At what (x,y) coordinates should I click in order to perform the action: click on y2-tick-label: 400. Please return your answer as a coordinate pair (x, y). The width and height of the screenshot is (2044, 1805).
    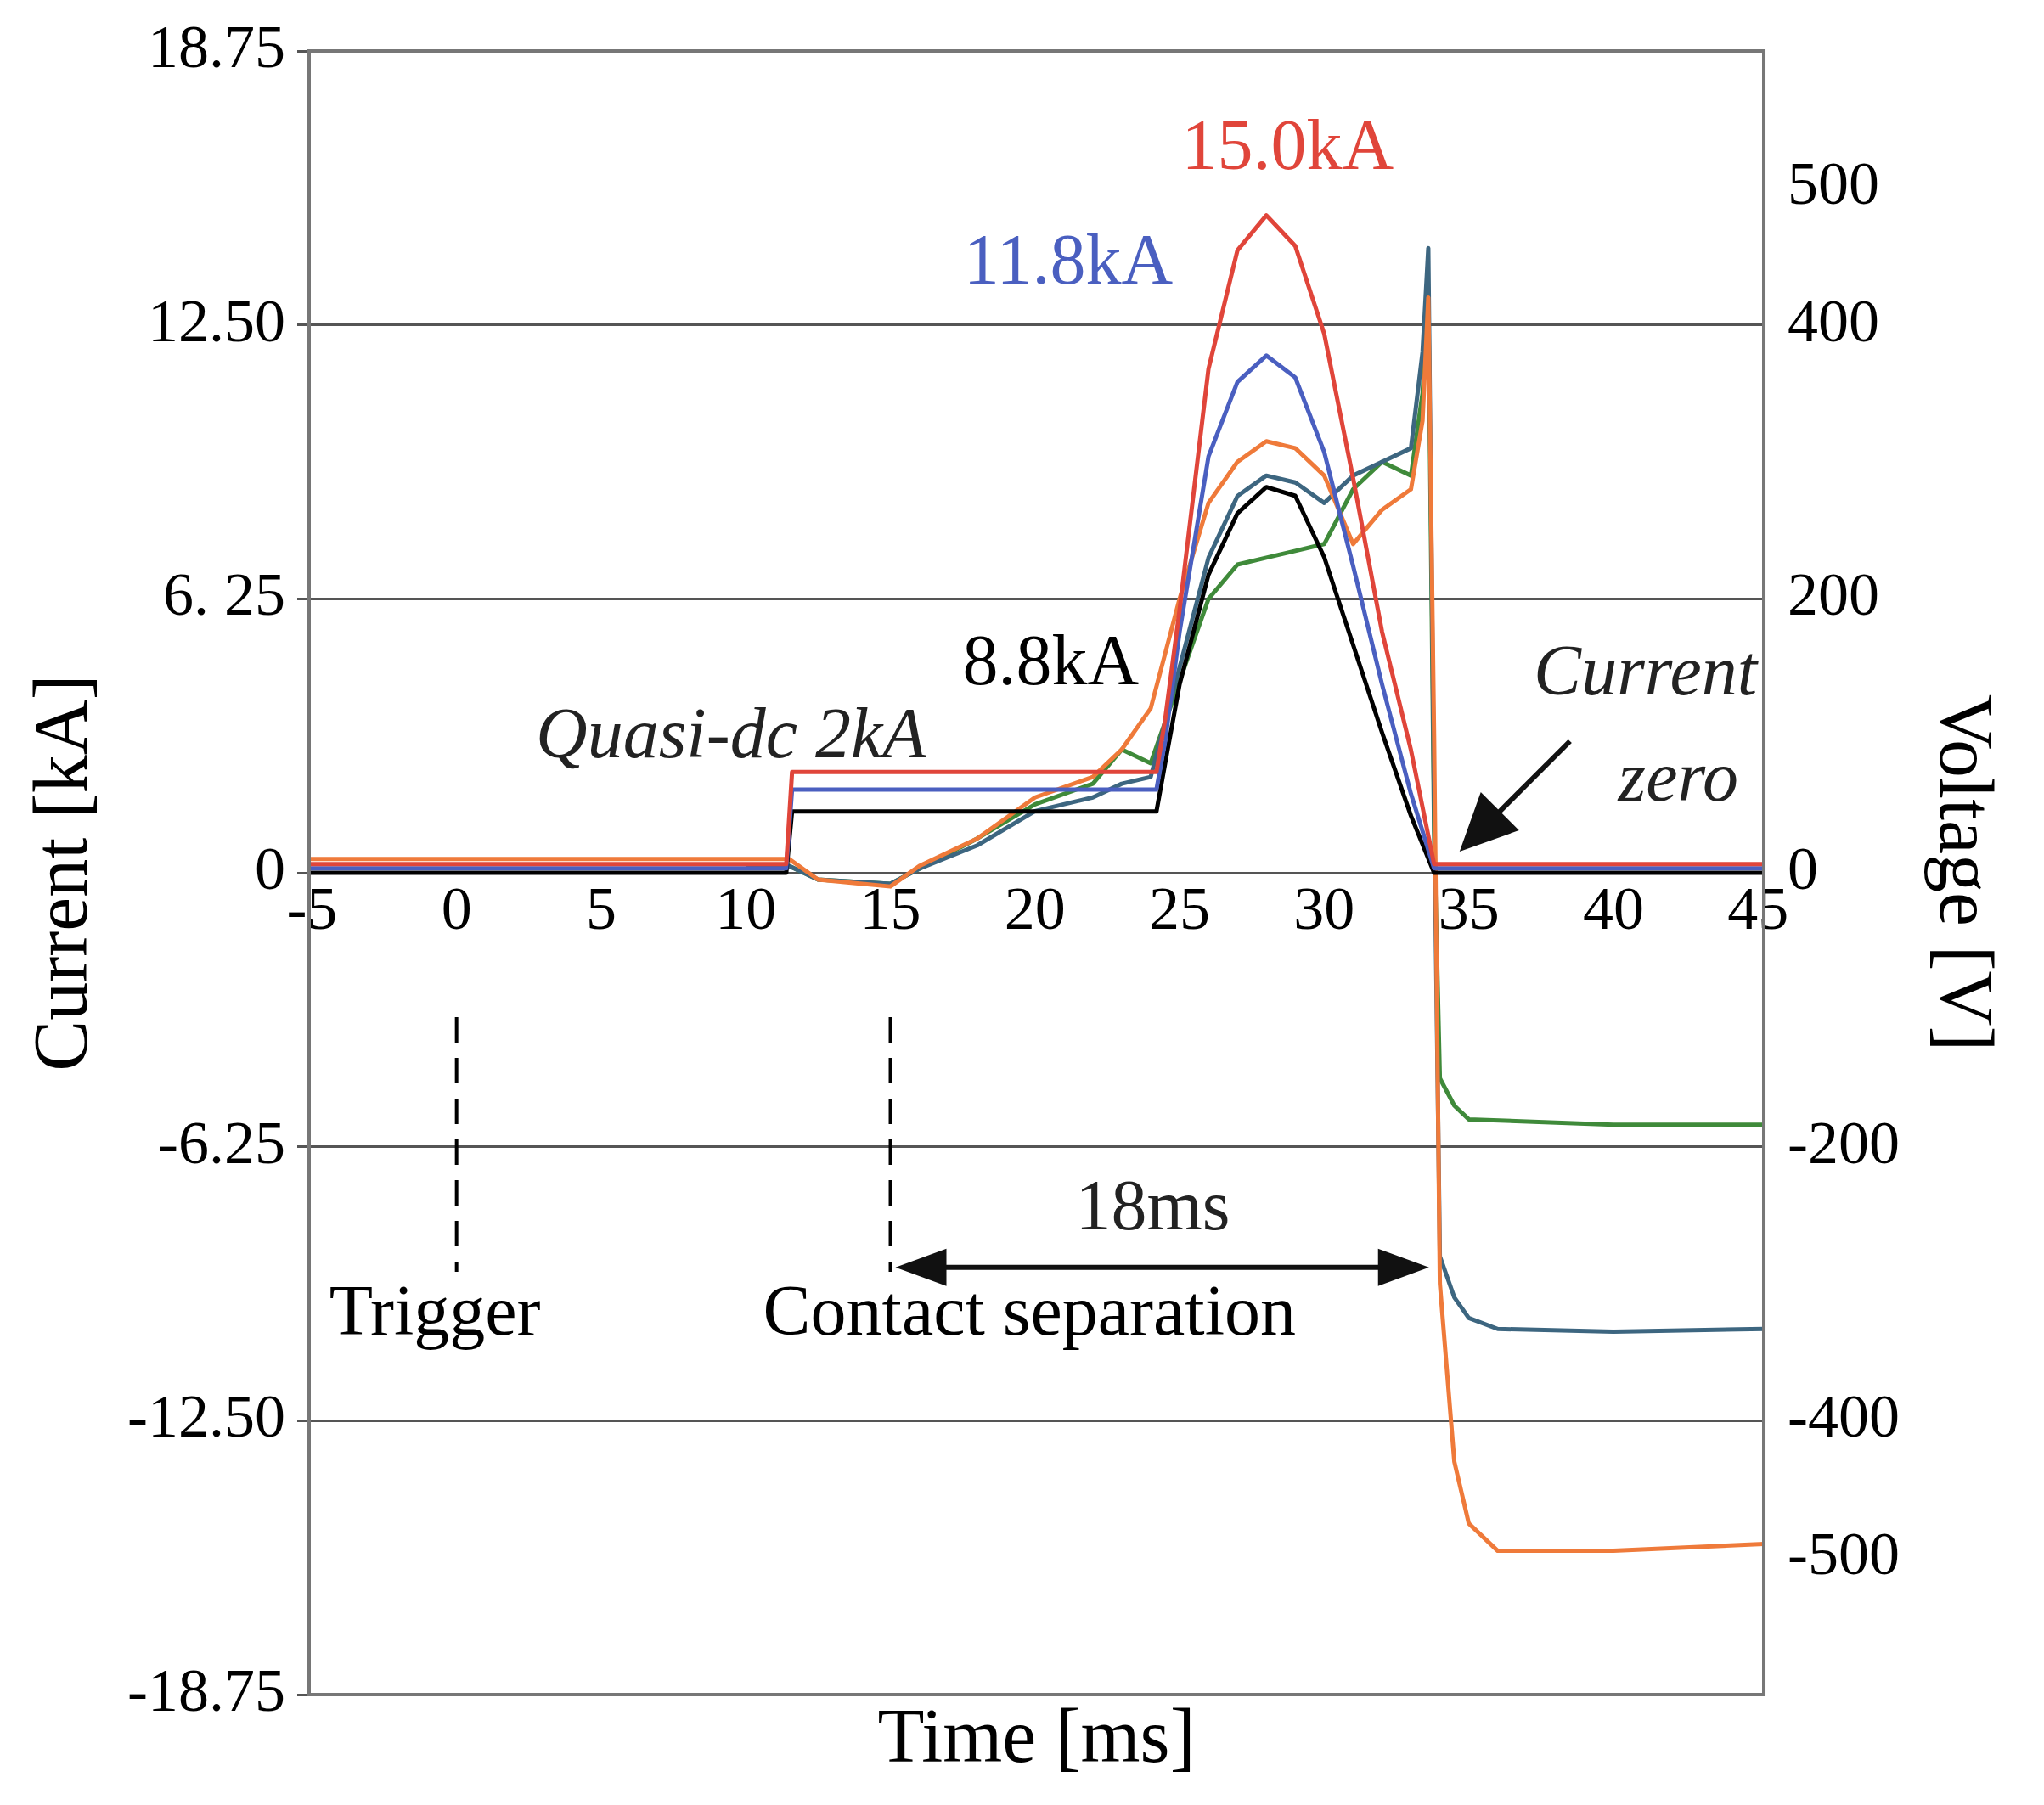
    Looking at the image, I should click on (1834, 320).